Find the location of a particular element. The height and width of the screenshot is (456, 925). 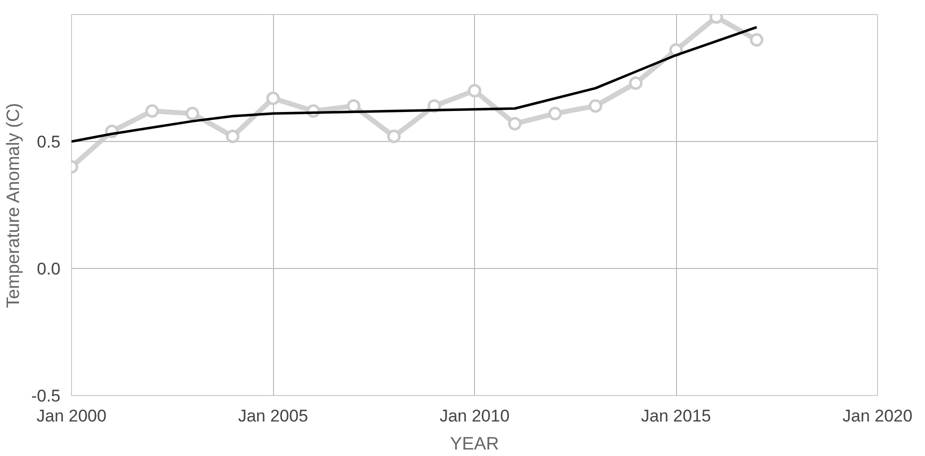

x-tick-label: Jan 2000 is located at coordinates (71, 416).